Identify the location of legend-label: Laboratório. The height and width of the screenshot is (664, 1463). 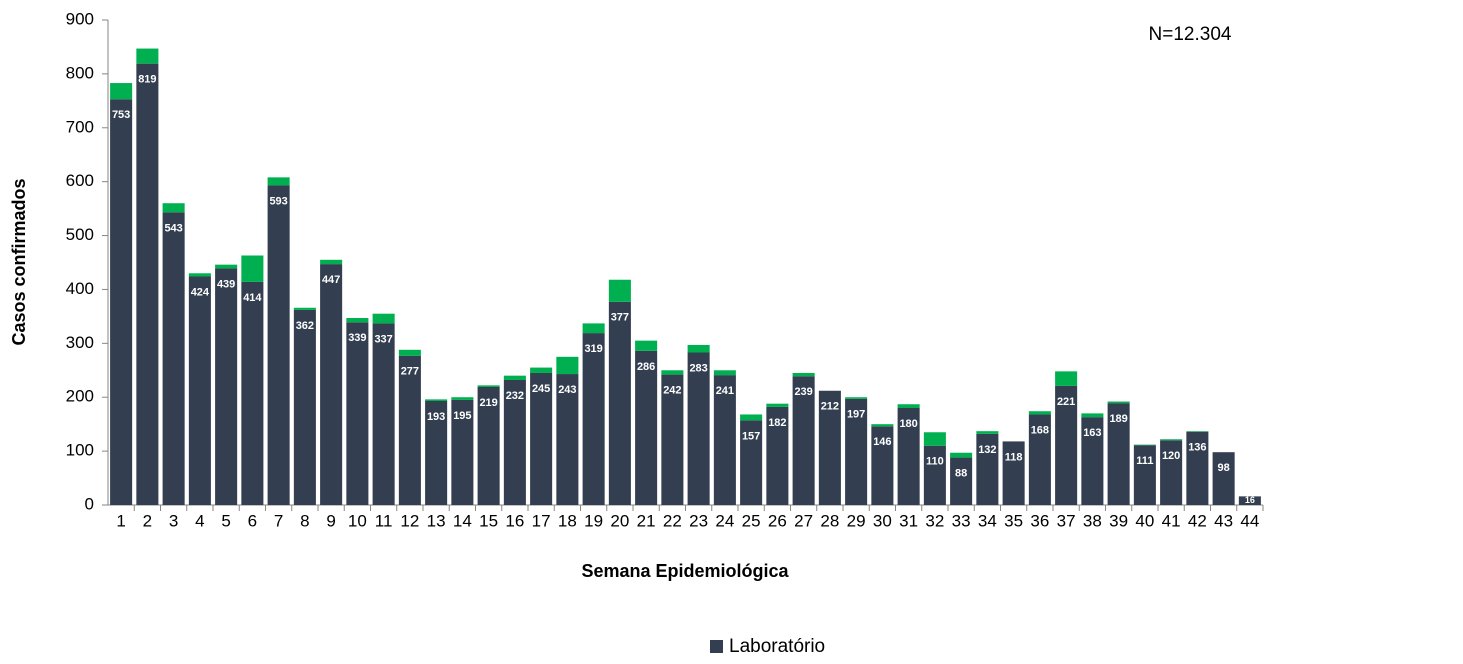
(777, 646).